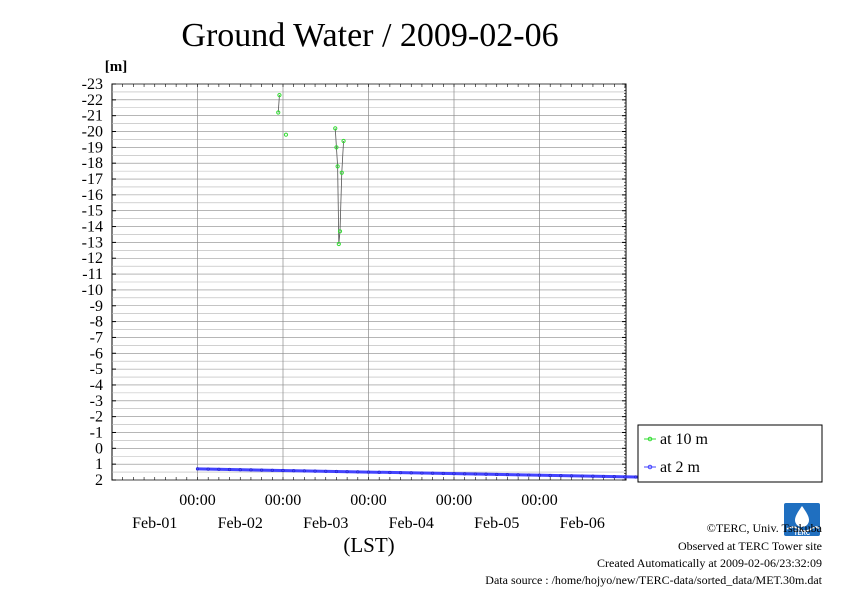 The width and height of the screenshot is (842, 595). I want to click on y-tick-label: -1, so click(96, 432).